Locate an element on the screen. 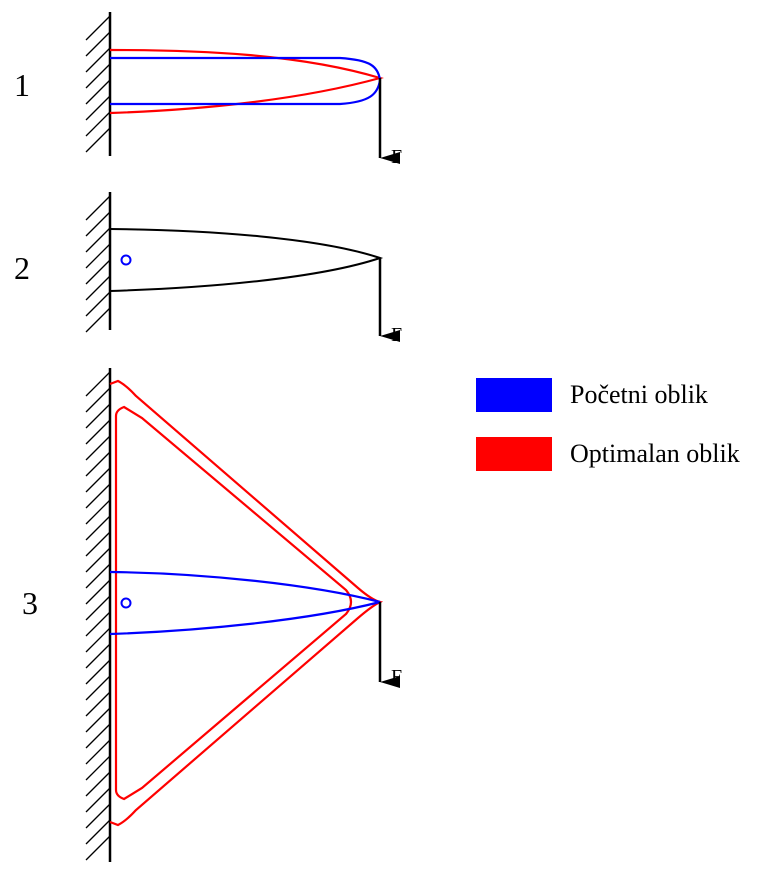 This screenshot has width=784, height=869. diagram-3-initial-shape is located at coordinates (245, 603).